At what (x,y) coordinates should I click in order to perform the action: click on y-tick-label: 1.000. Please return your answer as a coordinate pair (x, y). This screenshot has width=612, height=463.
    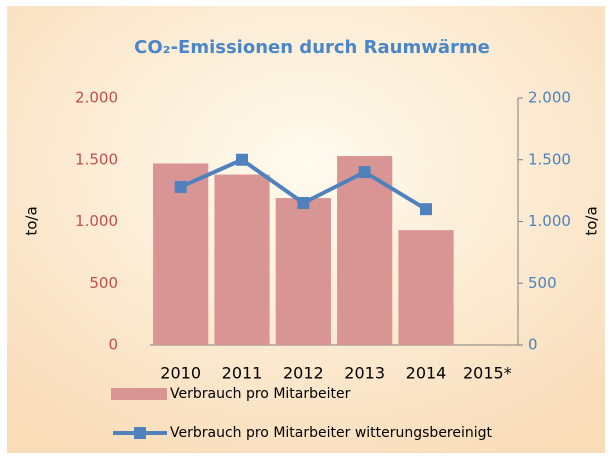
    Looking at the image, I should click on (96, 221).